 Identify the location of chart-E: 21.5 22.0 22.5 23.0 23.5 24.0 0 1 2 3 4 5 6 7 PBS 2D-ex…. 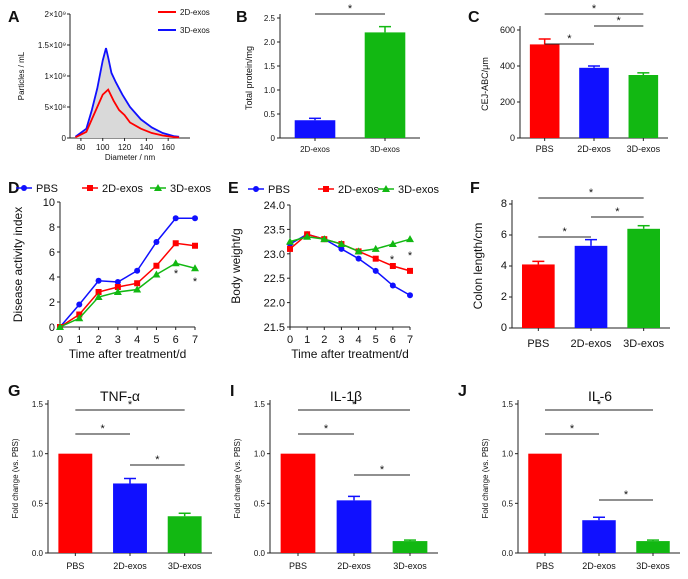
(334, 272).